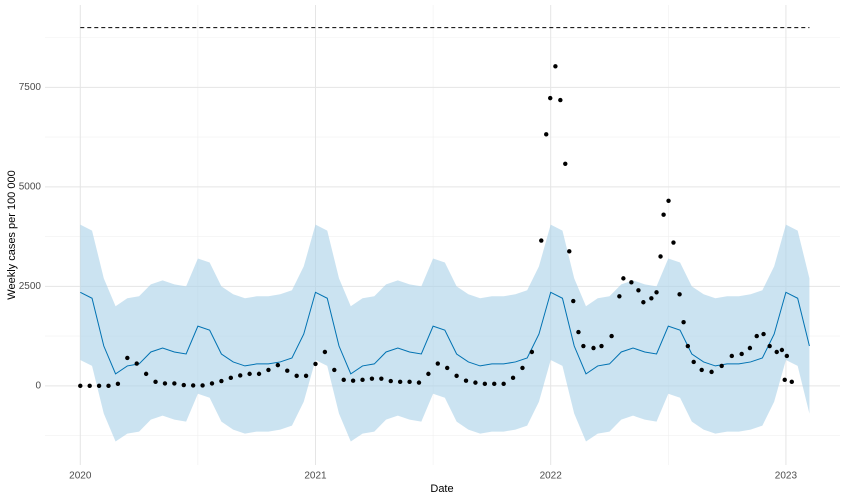  I want to click on y-tick-label: 0, so click(38, 385).